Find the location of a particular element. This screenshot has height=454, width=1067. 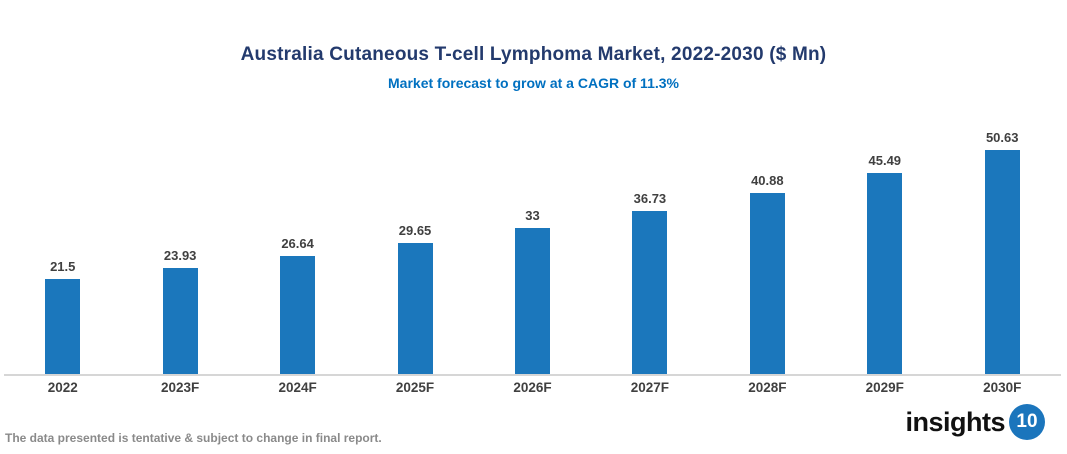

bar-value-label: 29.65 is located at coordinates (415, 230).